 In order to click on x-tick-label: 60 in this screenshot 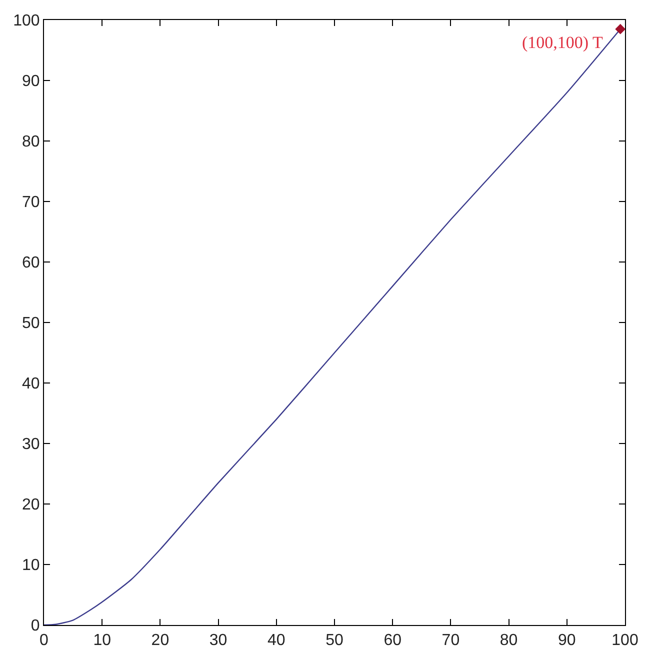, I will do `click(393, 641)`.